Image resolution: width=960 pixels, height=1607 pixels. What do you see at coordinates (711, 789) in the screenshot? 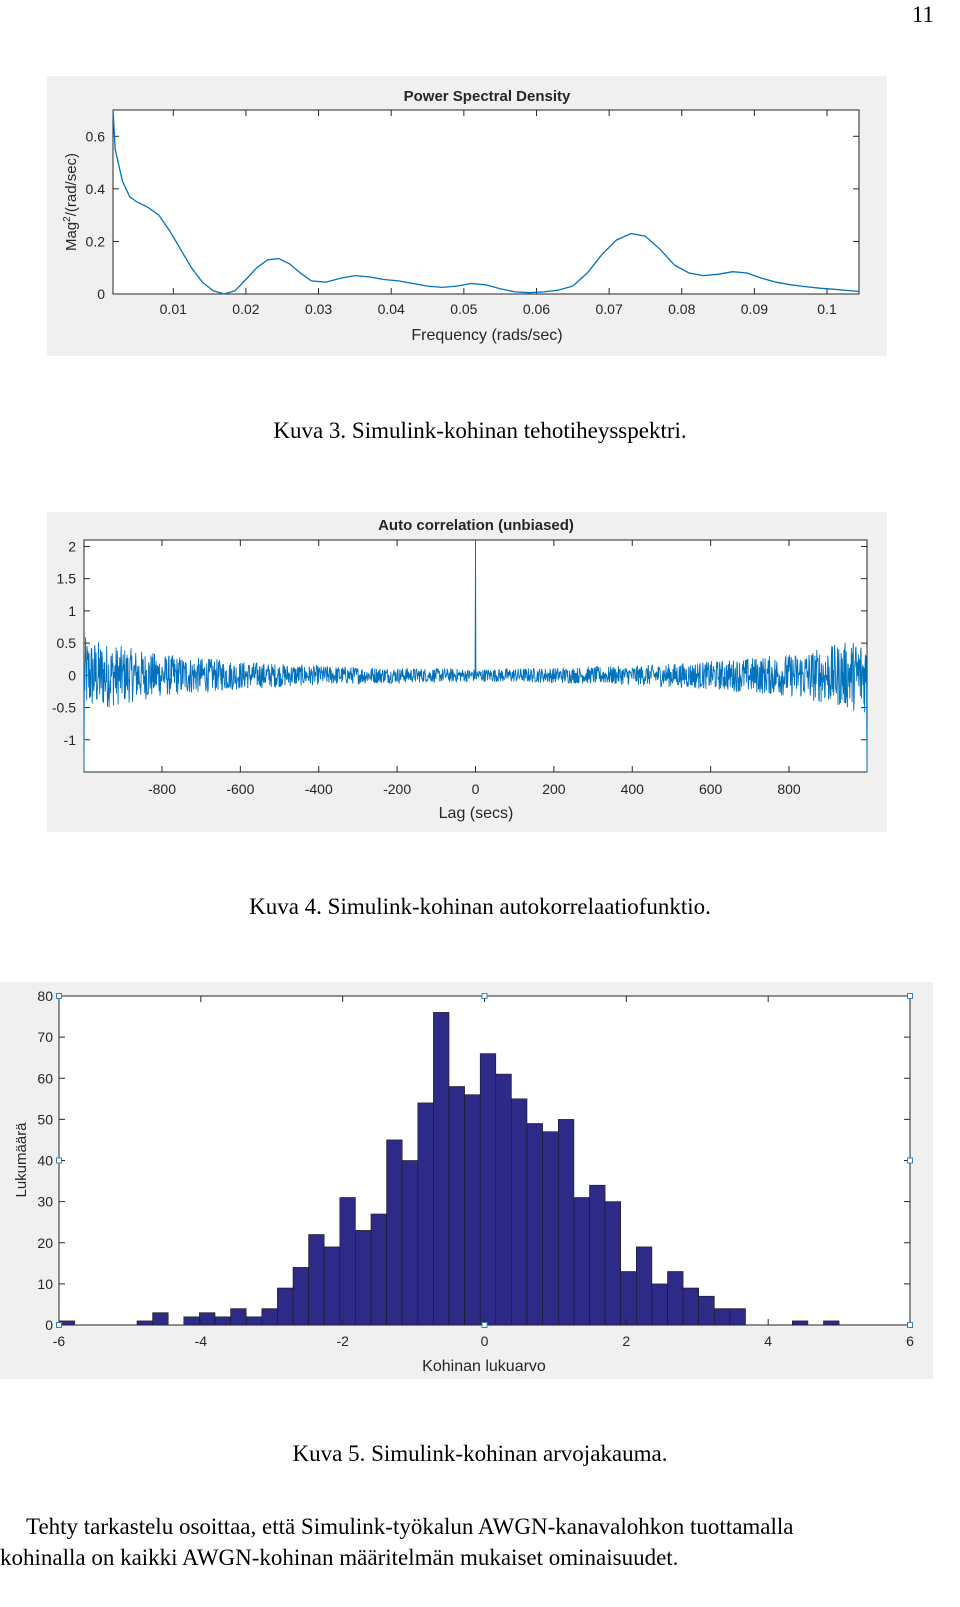
I see `autocorr-xtick-label: 600` at bounding box center [711, 789].